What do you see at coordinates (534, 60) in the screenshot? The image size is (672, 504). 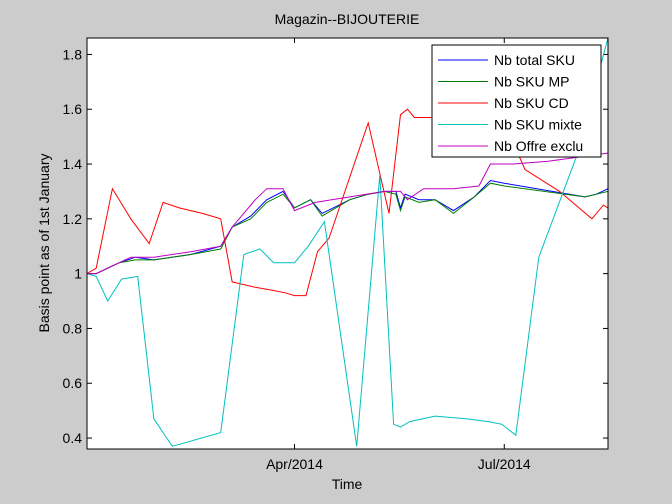 I see `legend-label: Nb total SKU` at bounding box center [534, 60].